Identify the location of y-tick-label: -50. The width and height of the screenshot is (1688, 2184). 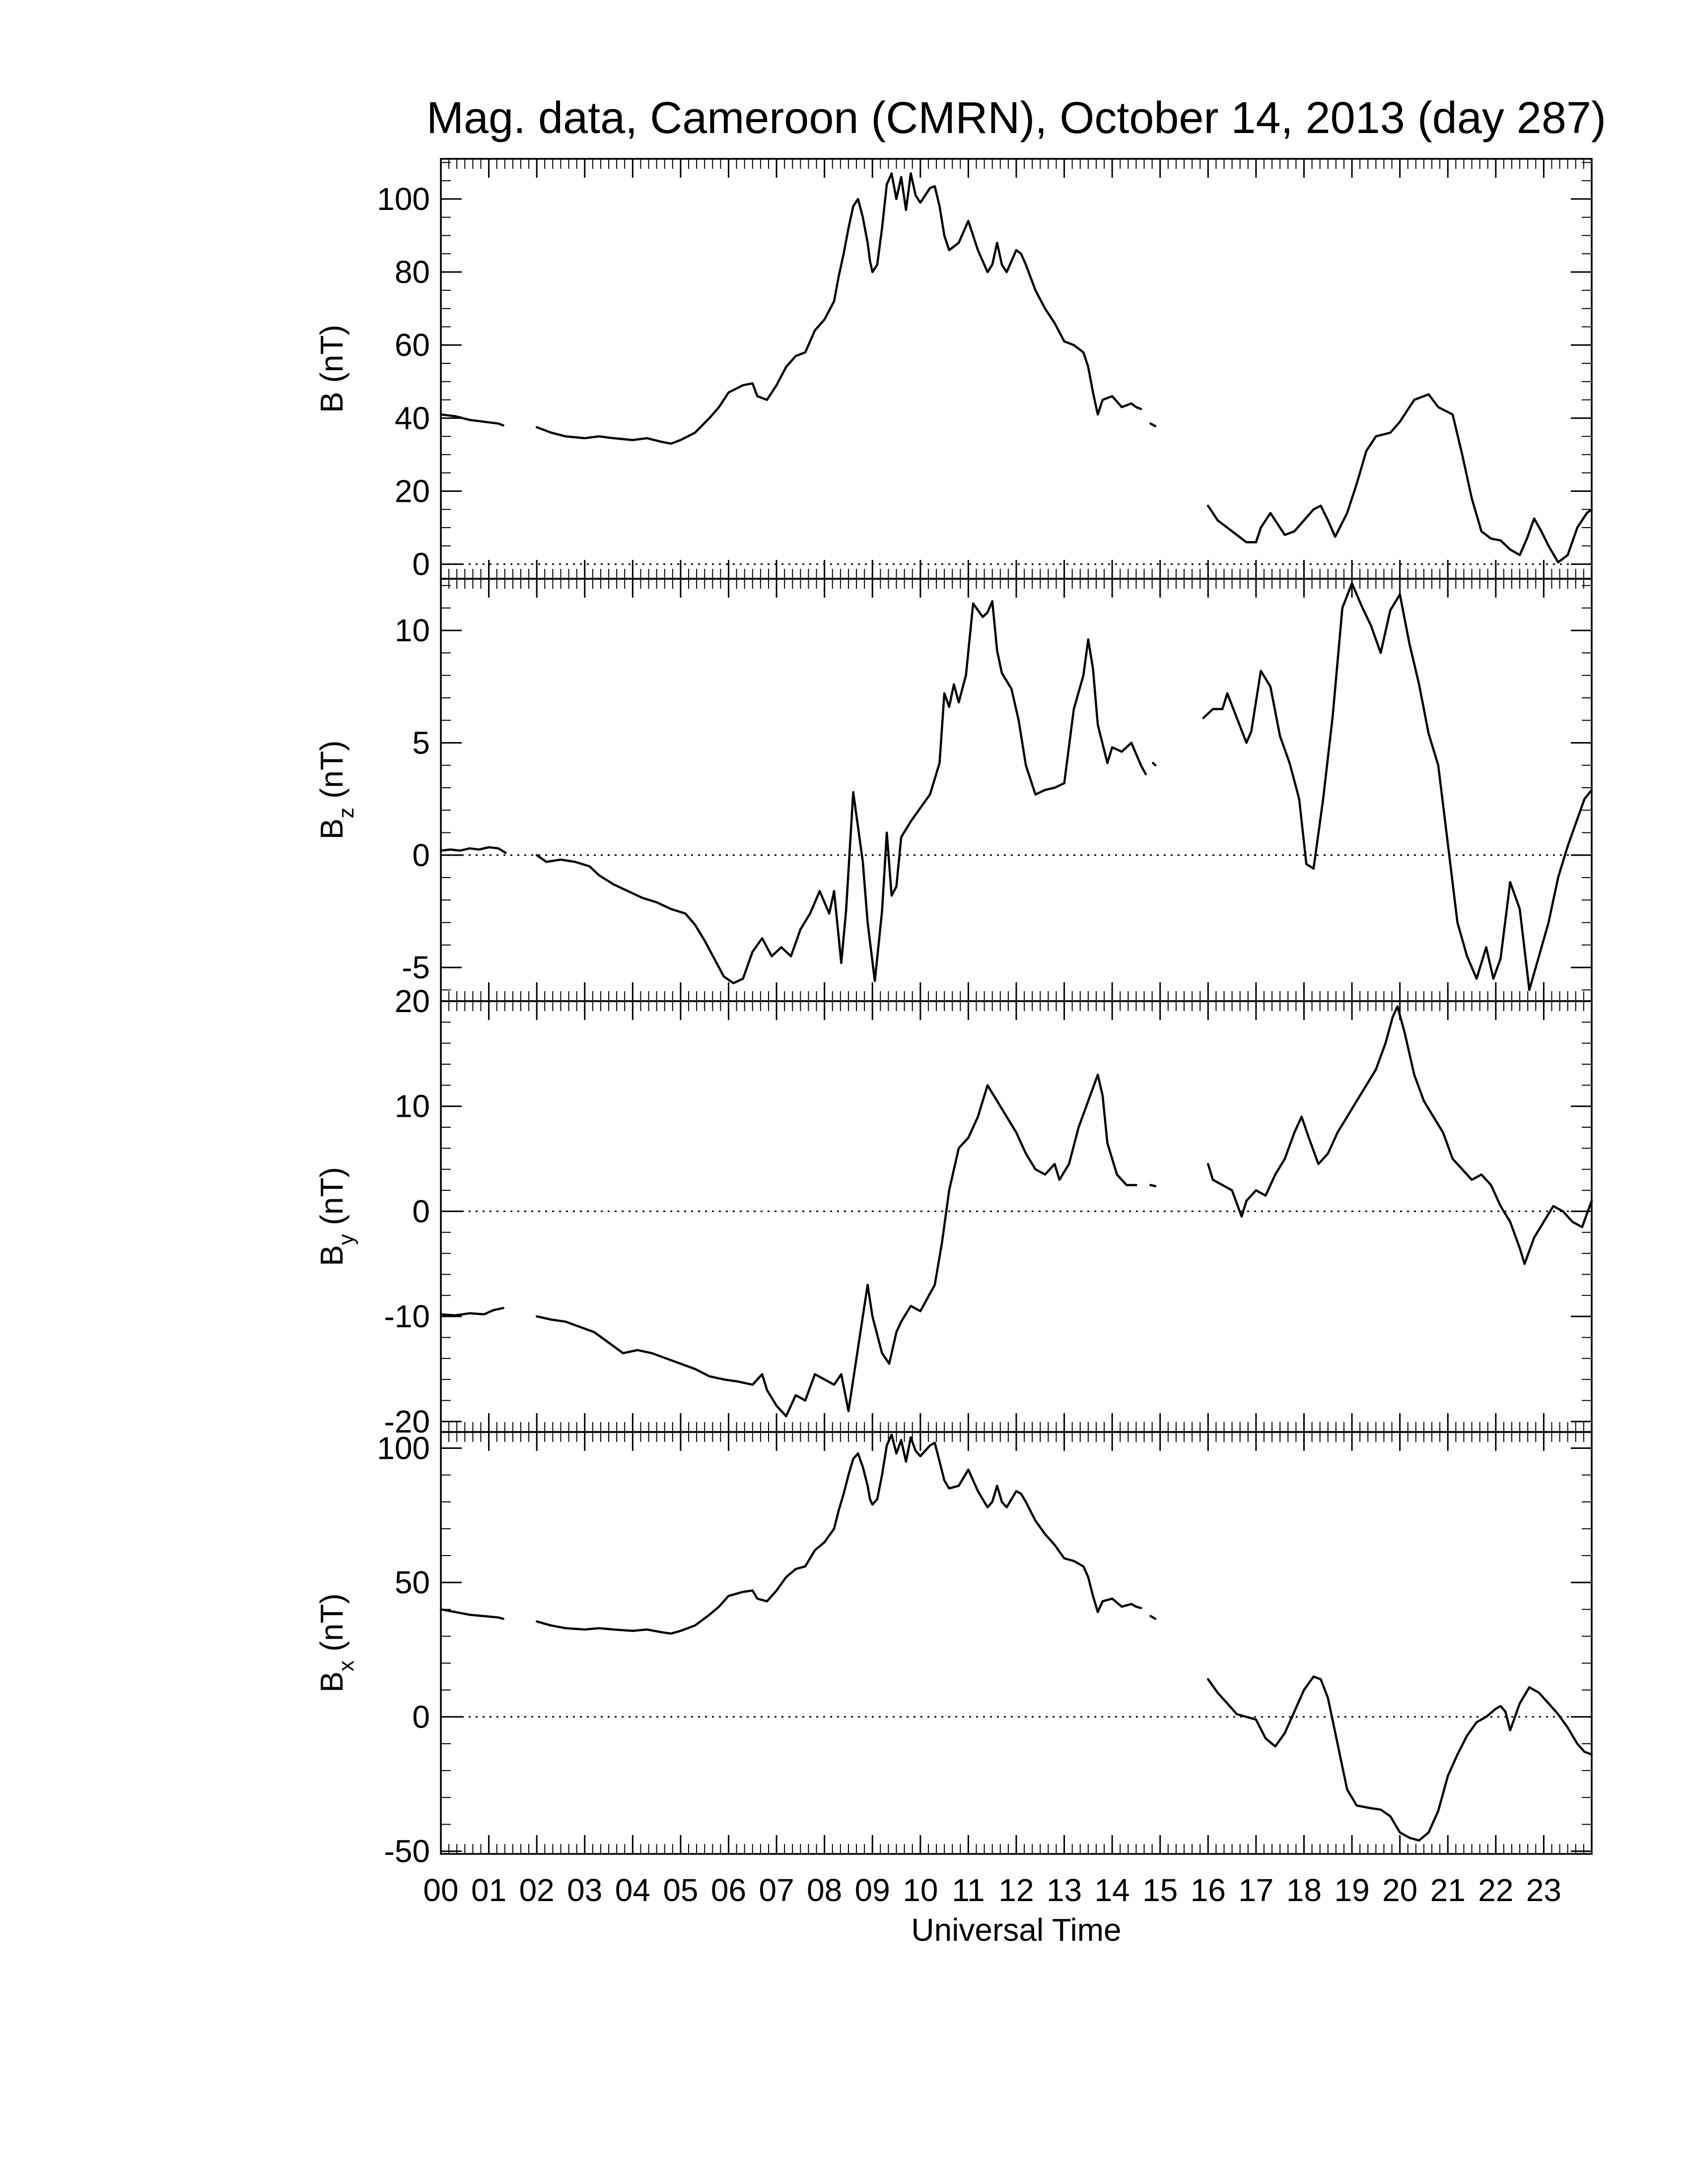
(407, 1851).